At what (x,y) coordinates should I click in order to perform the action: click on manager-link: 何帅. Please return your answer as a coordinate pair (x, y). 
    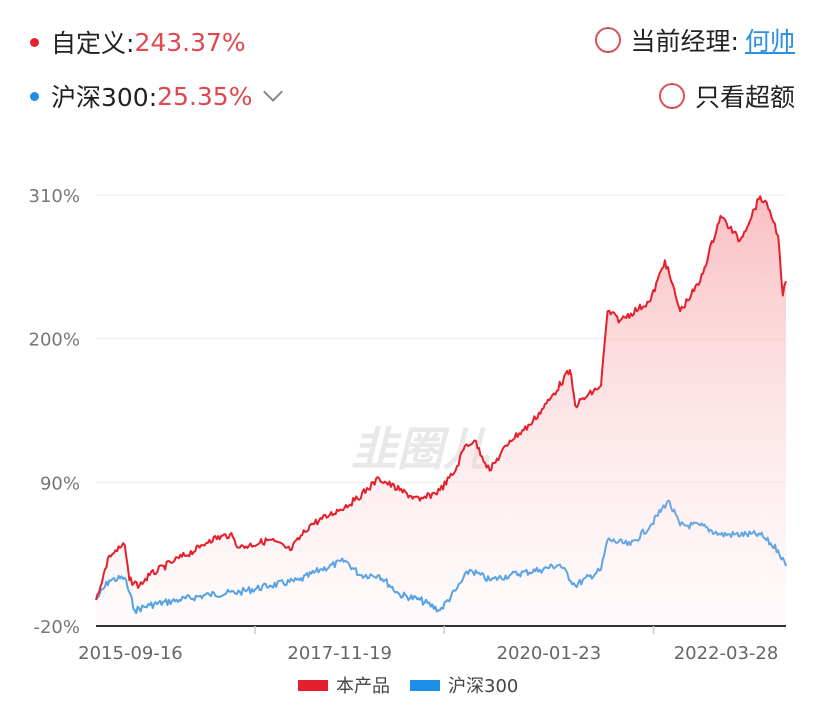
    Looking at the image, I should click on (769, 41).